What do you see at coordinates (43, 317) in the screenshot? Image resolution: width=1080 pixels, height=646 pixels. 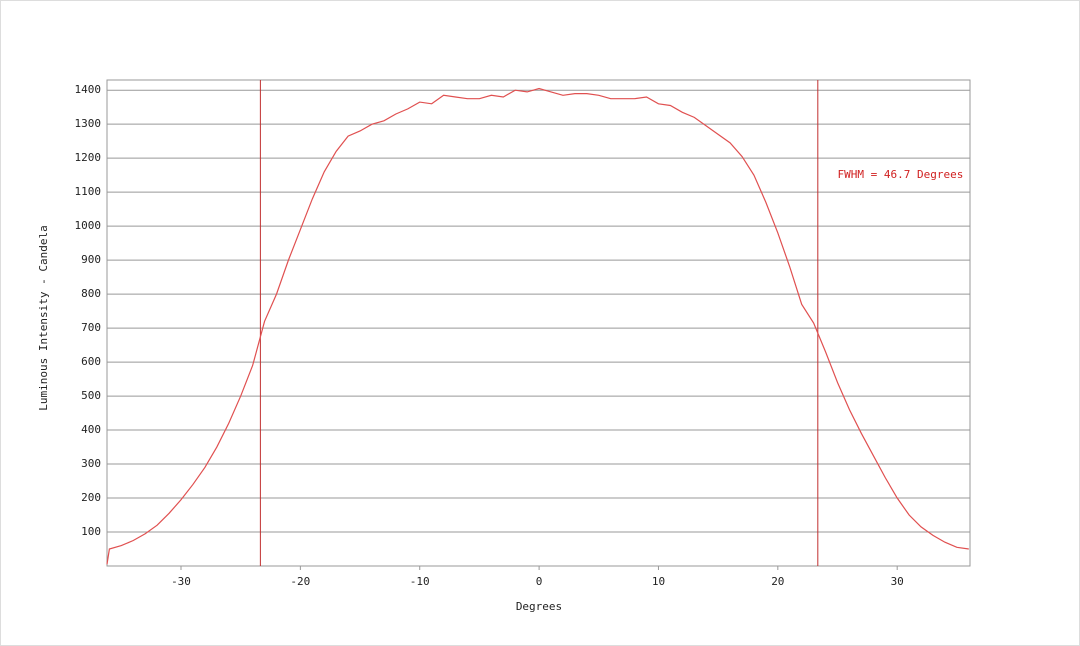 I see `y-axis-label: Luminous Intensity - Candela` at bounding box center [43, 317].